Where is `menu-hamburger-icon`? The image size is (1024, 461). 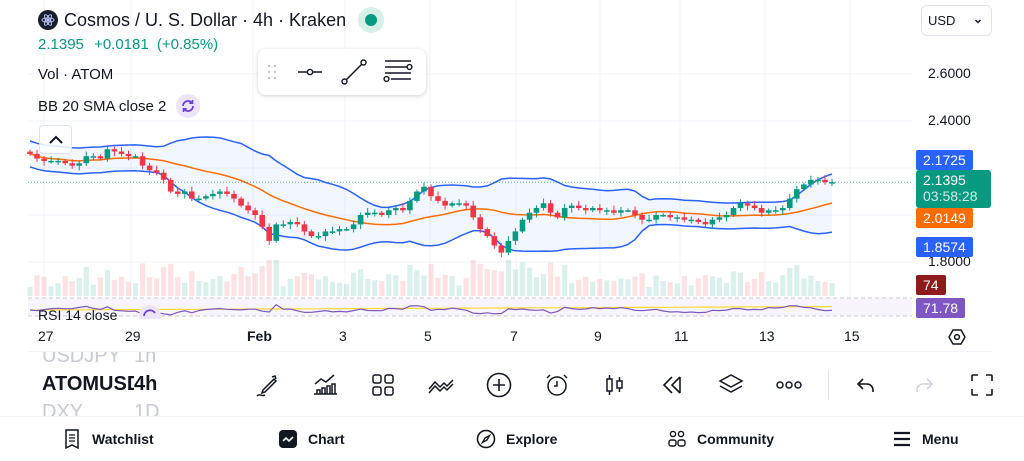 menu-hamburger-icon is located at coordinates (902, 439).